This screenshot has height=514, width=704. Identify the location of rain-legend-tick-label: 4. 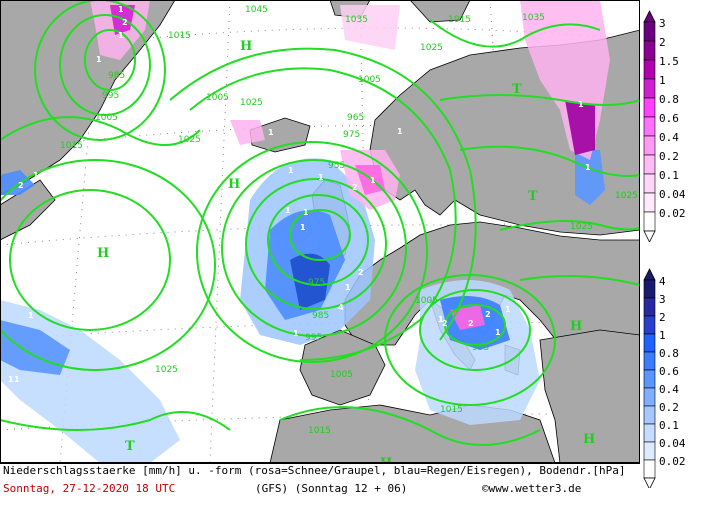
(662, 281).